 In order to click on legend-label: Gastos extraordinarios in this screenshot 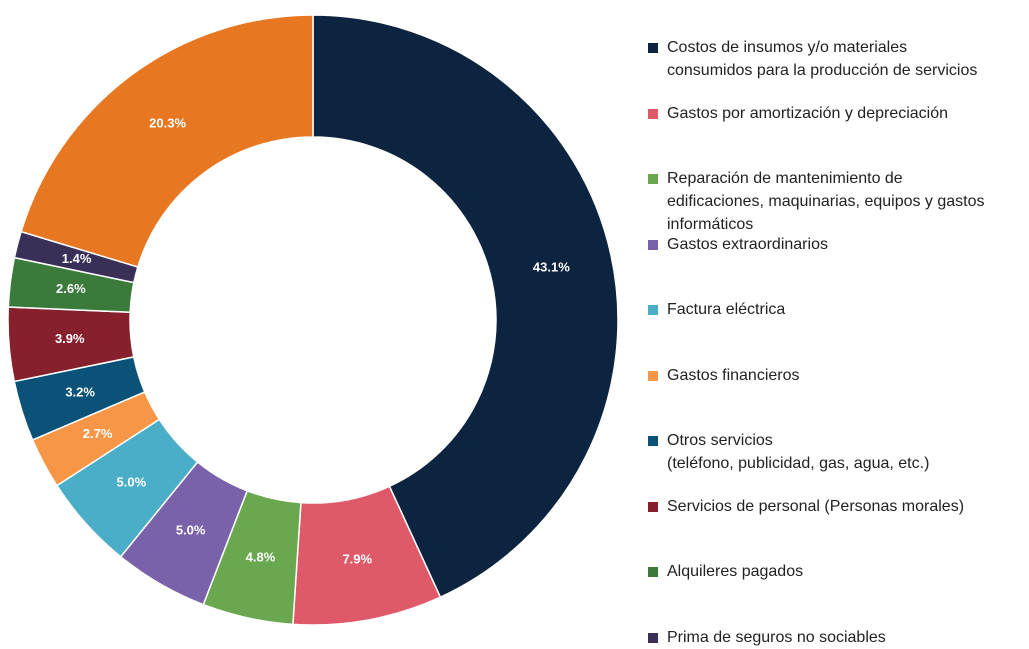, I will do `click(747, 244)`.